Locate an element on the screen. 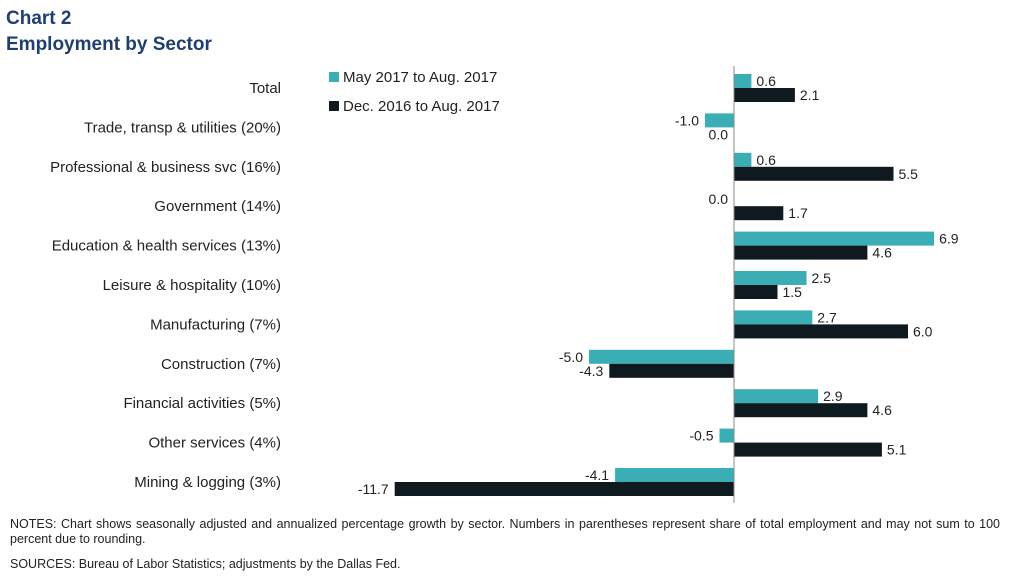  data-label: -5.0 is located at coordinates (571, 357).